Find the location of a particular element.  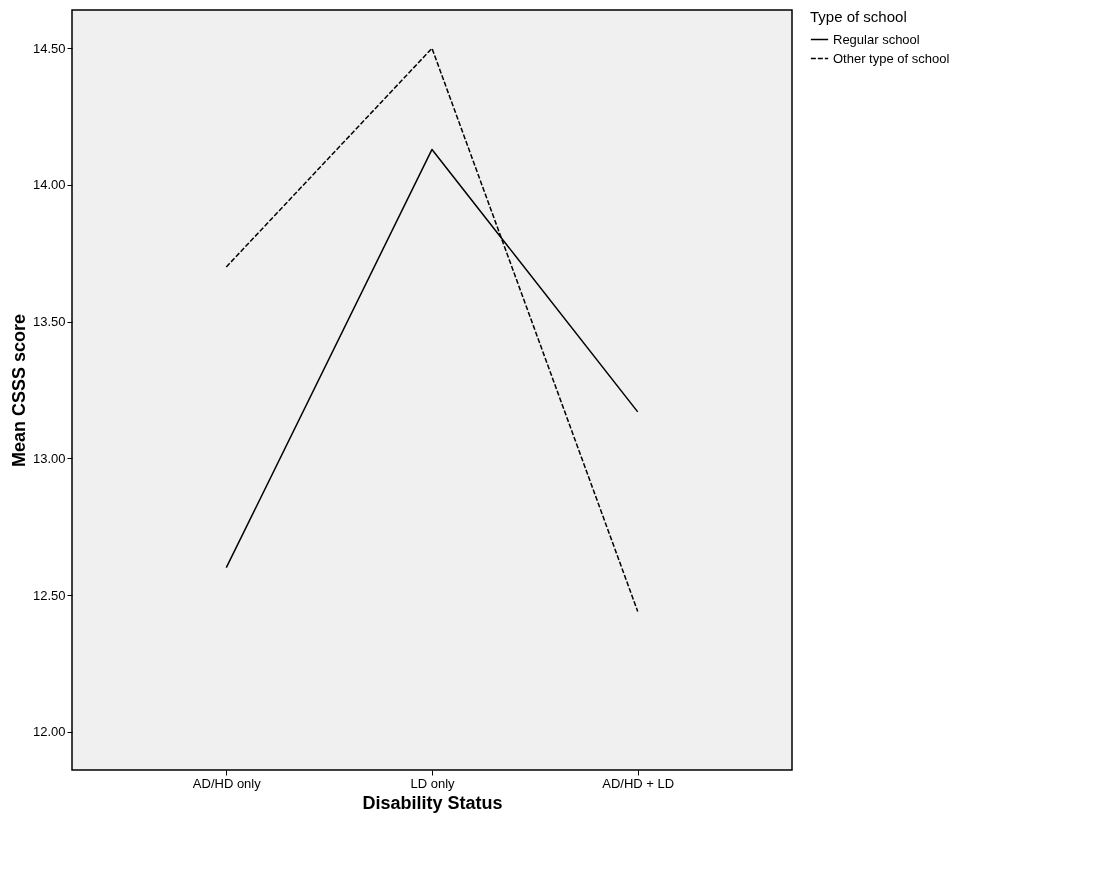

y-tick-label: 13.00 is located at coordinates (49, 458).